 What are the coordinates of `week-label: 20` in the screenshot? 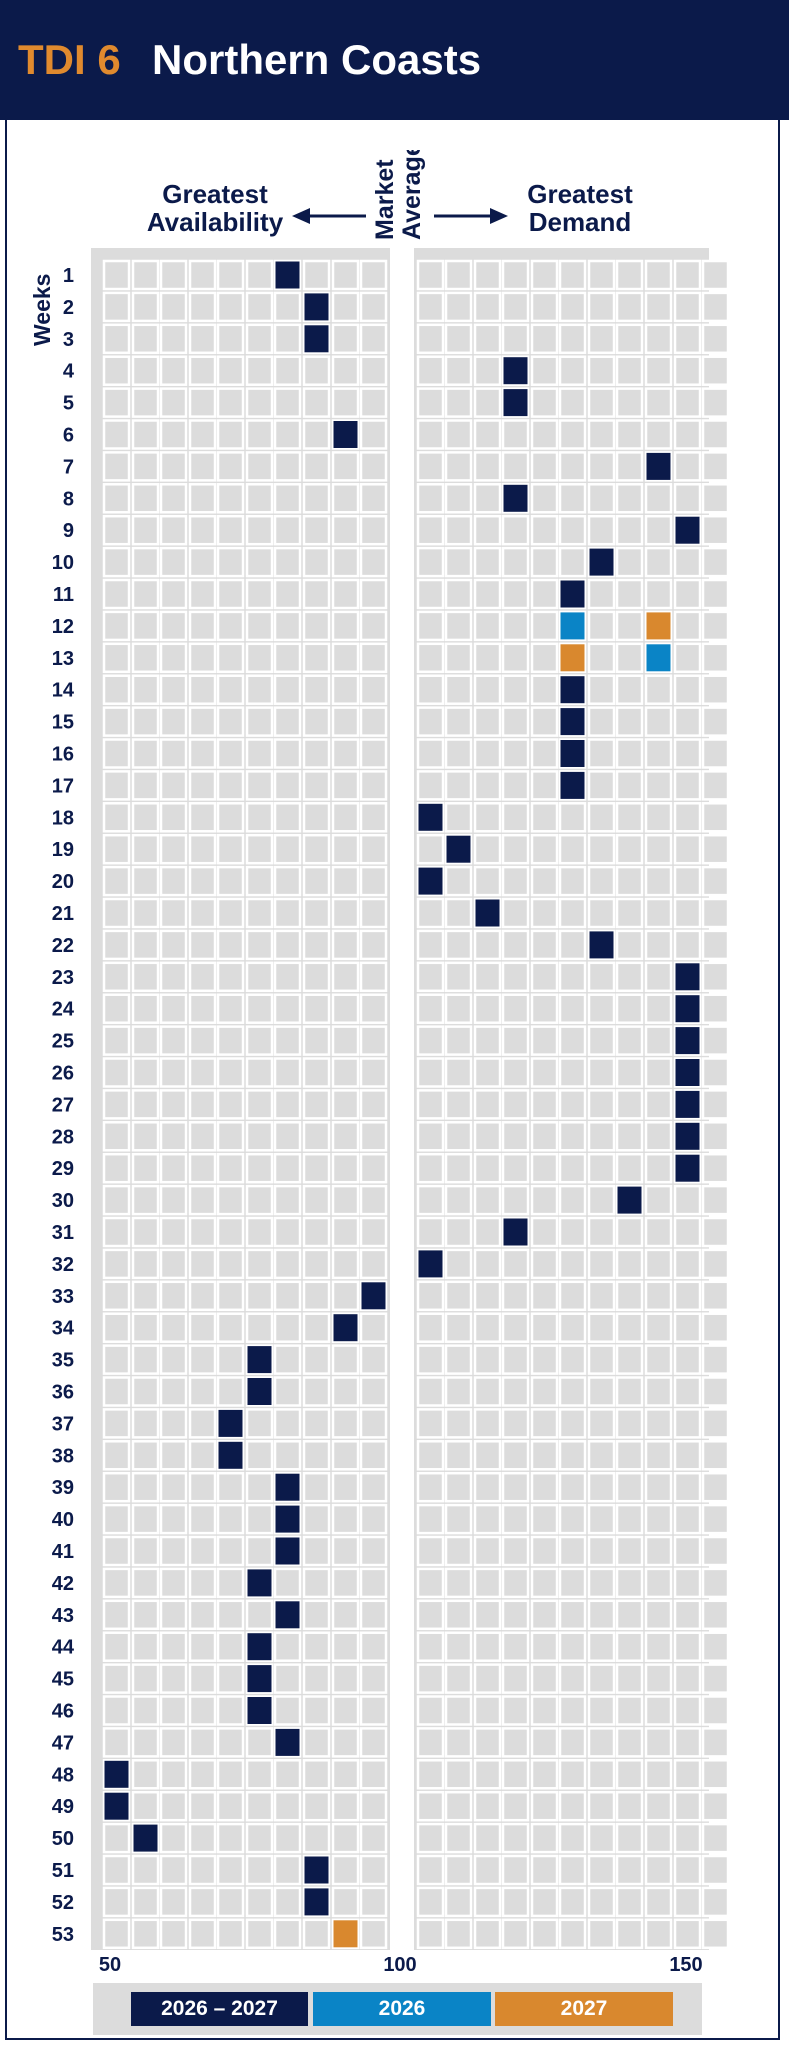 It's located at (63, 882).